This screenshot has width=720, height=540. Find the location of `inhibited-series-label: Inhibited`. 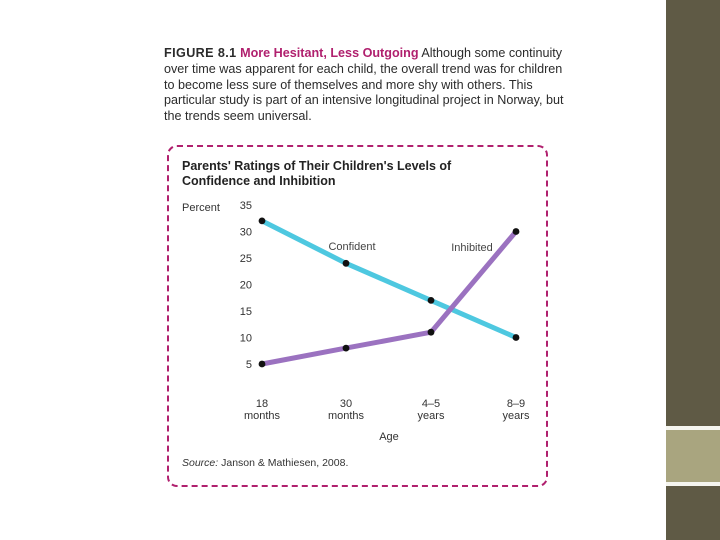

inhibited-series-label: Inhibited is located at coordinates (472, 248).